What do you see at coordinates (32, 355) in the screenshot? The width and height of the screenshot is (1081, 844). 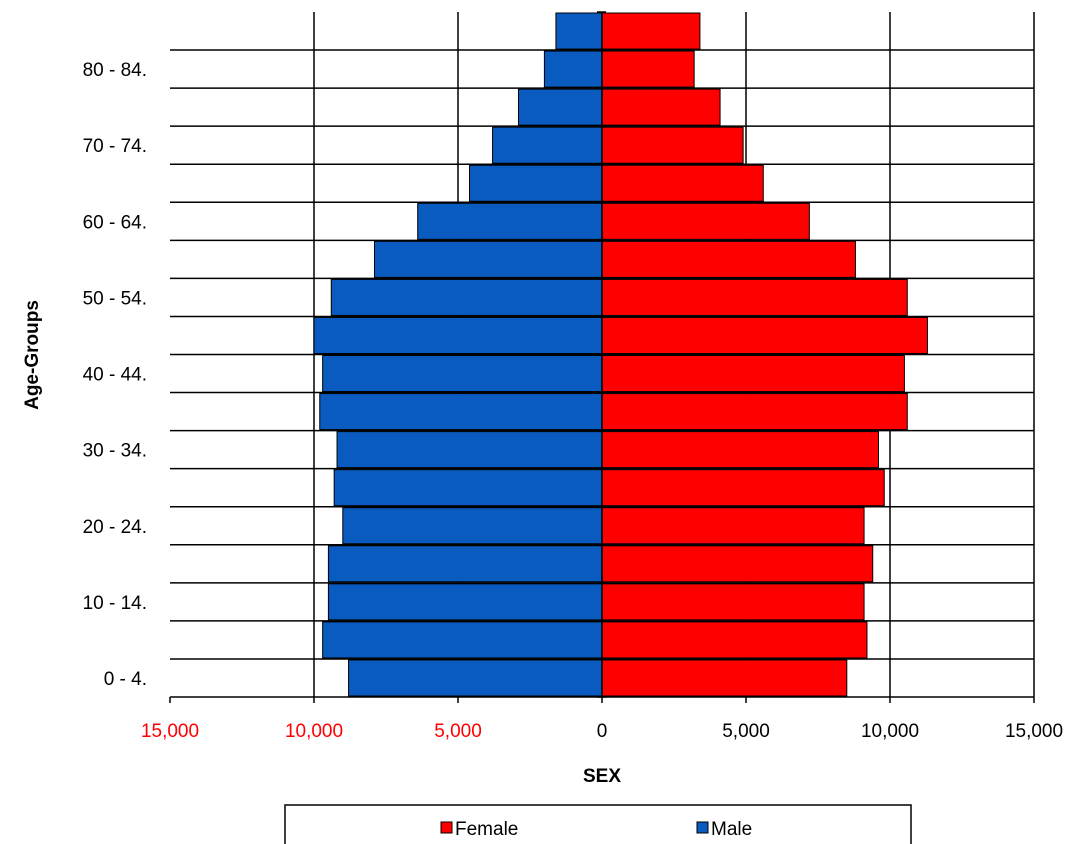 I see `y-axis-title: Age-Groups` at bounding box center [32, 355].